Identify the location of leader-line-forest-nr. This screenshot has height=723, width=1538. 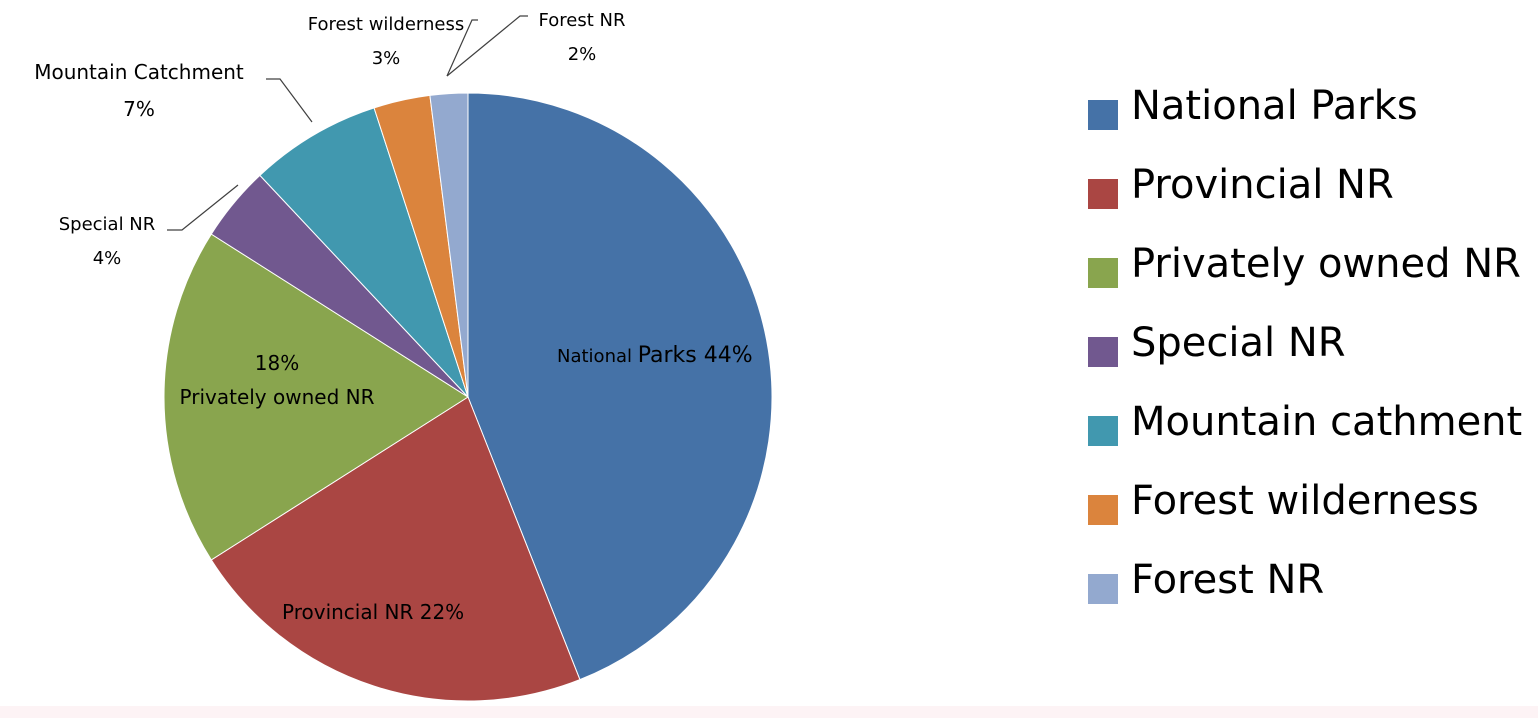
(487, 46).